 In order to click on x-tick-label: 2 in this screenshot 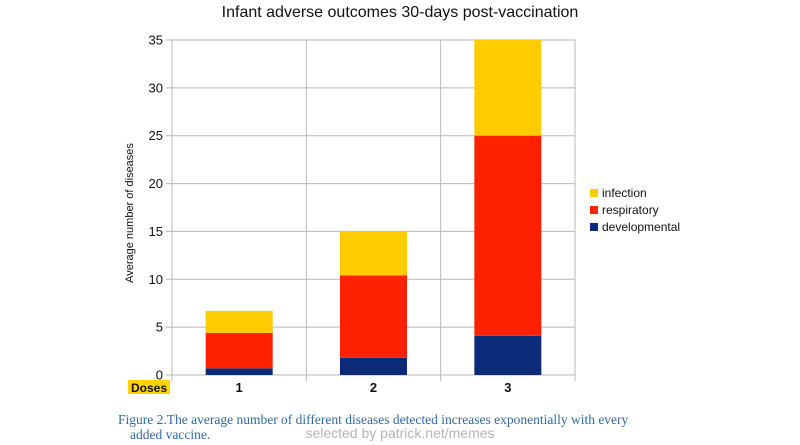, I will do `click(373, 387)`.